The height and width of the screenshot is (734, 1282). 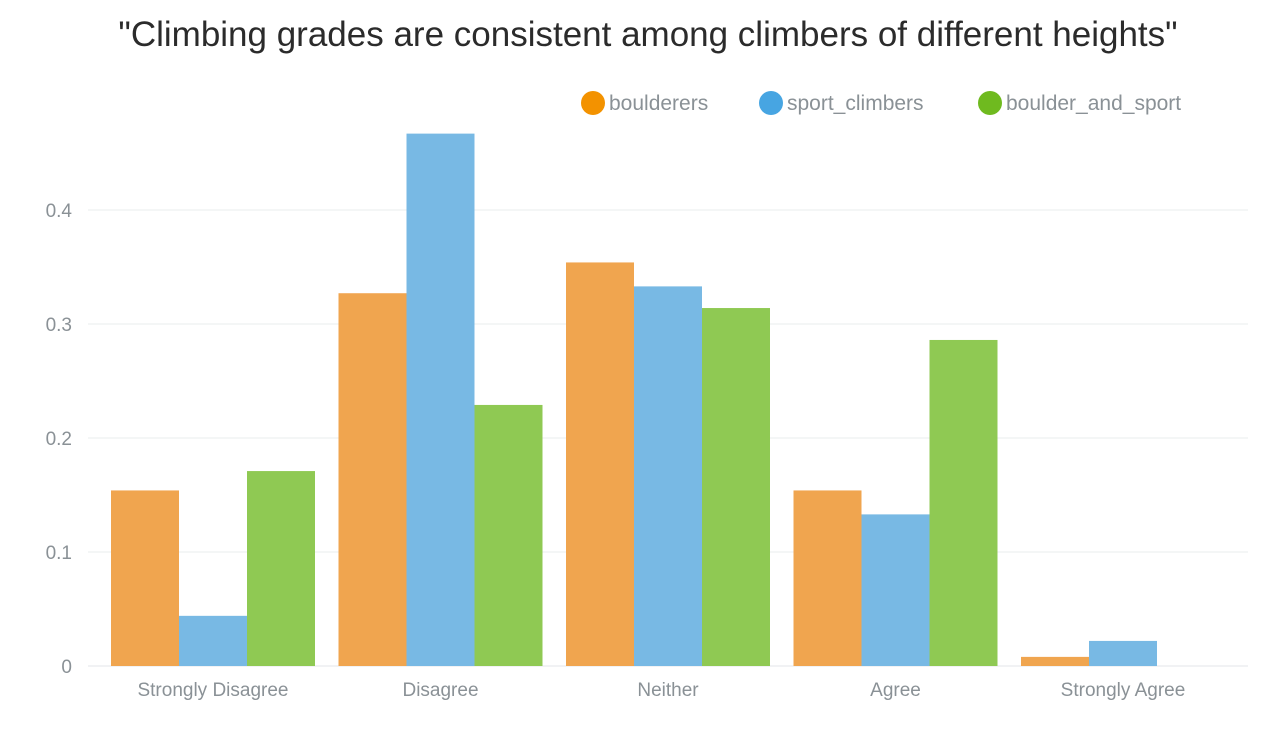 I want to click on x-tick-label: Neither, so click(x=668, y=690).